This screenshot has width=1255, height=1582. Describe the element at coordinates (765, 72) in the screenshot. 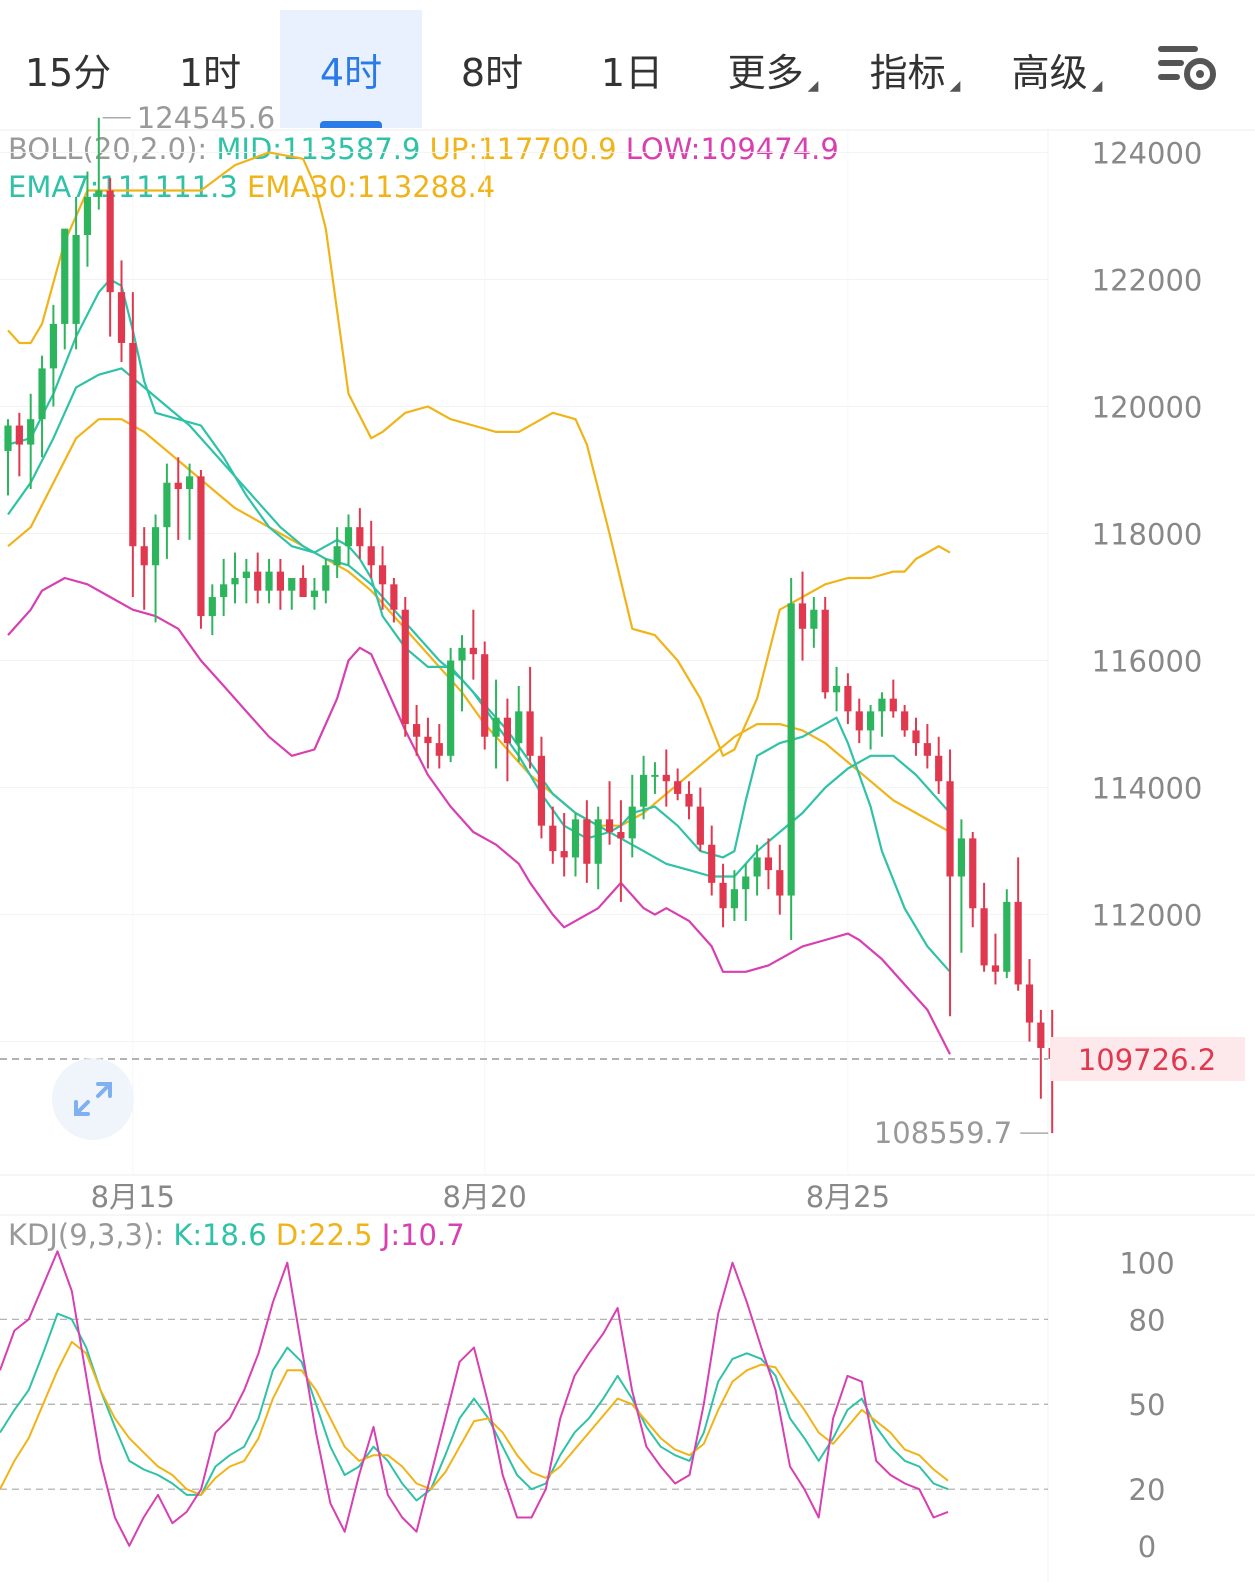

I see `tab-label: 更多` at that location.